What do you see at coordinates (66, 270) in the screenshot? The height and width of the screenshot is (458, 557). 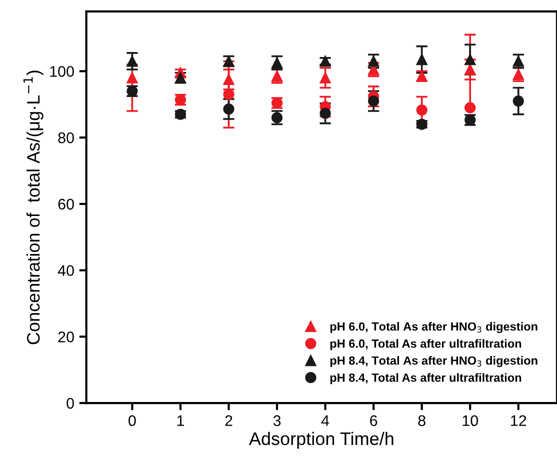 I see `y-tick-label: 40` at bounding box center [66, 270].